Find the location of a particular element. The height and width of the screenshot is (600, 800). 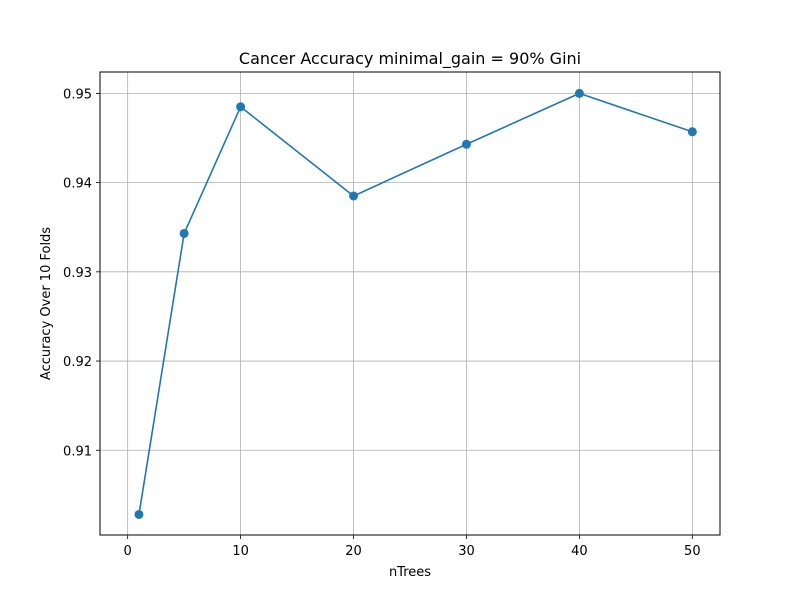

x-tick-label: 0 is located at coordinates (128, 551).